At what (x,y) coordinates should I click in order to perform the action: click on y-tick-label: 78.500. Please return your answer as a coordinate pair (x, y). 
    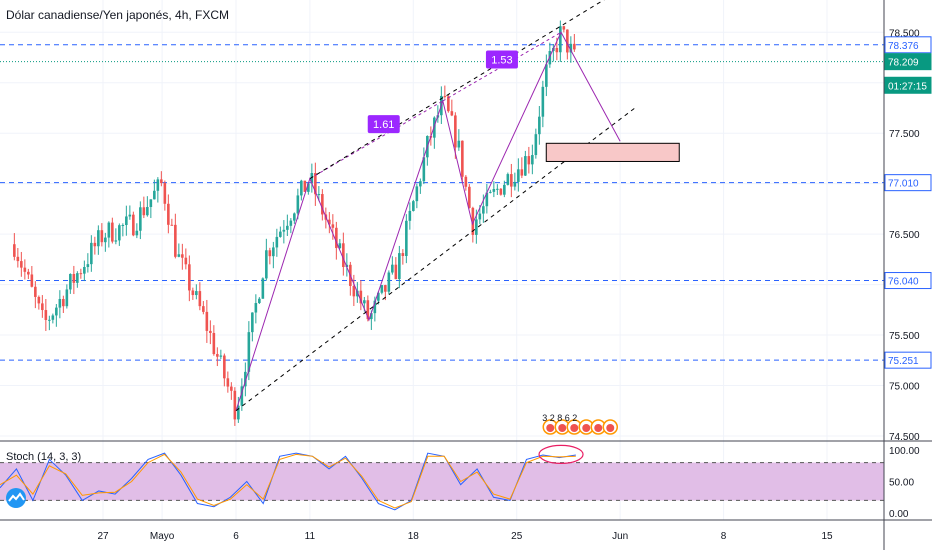
    Looking at the image, I should click on (904, 33).